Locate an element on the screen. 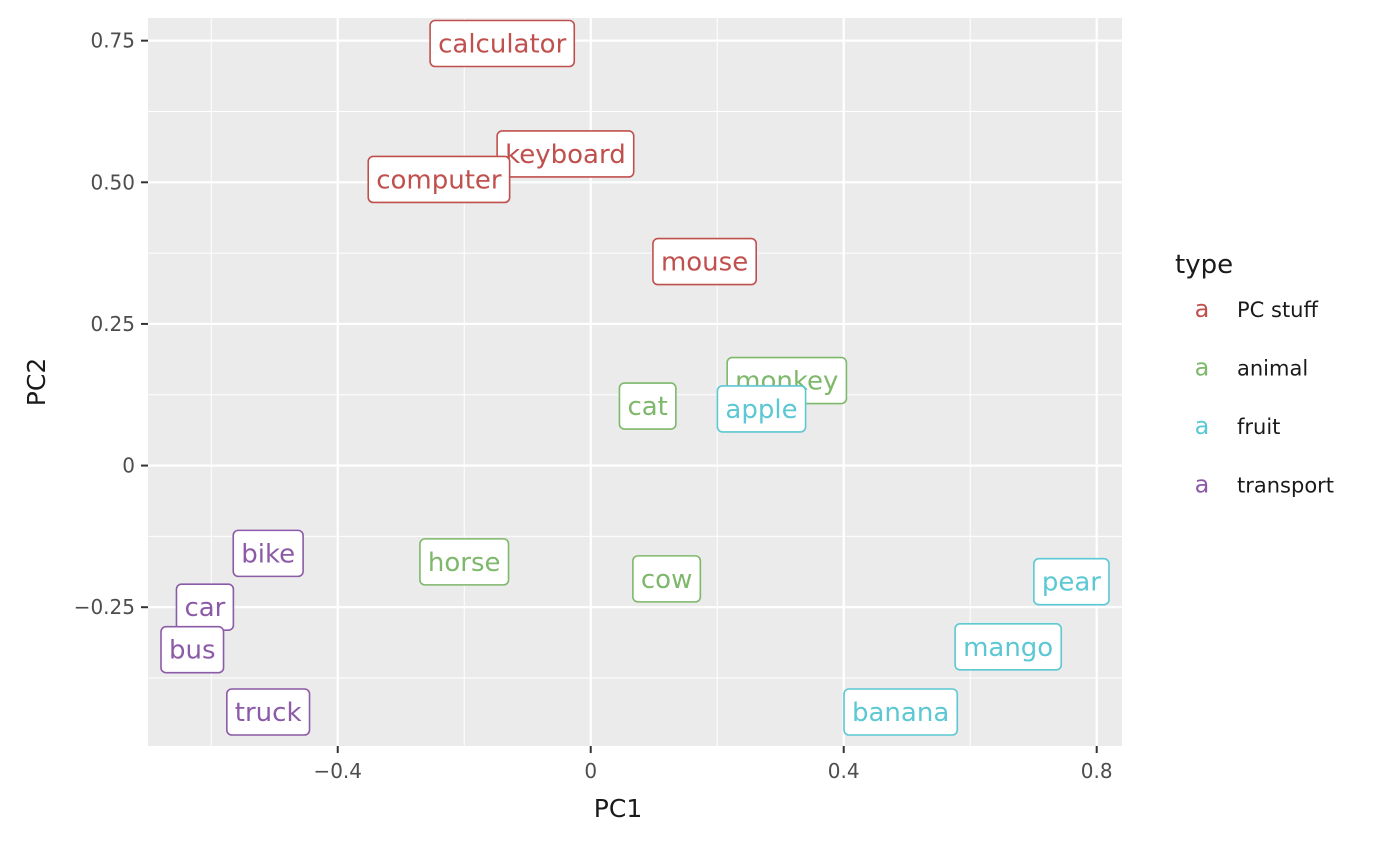 The height and width of the screenshot is (843, 1400). x-axis: −0.4 0 0.4 0.8 is located at coordinates (713, 764).